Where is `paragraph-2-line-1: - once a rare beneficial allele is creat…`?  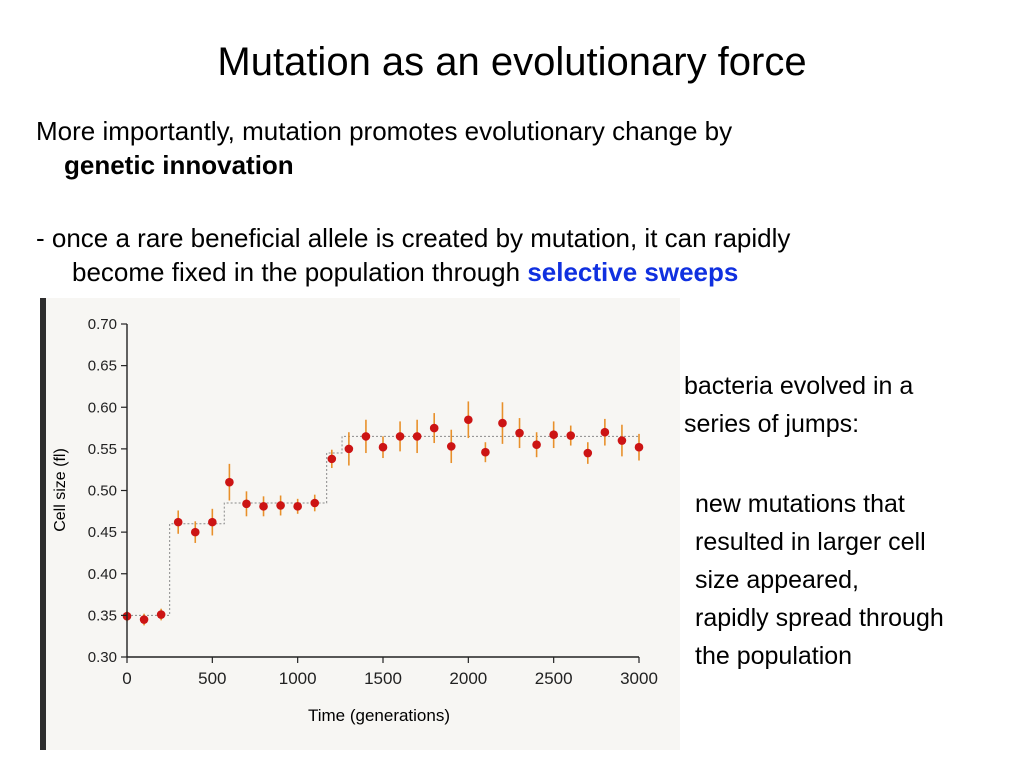 paragraph-2-line-1: - once a rare beneficial allele is creat… is located at coordinates (413, 238).